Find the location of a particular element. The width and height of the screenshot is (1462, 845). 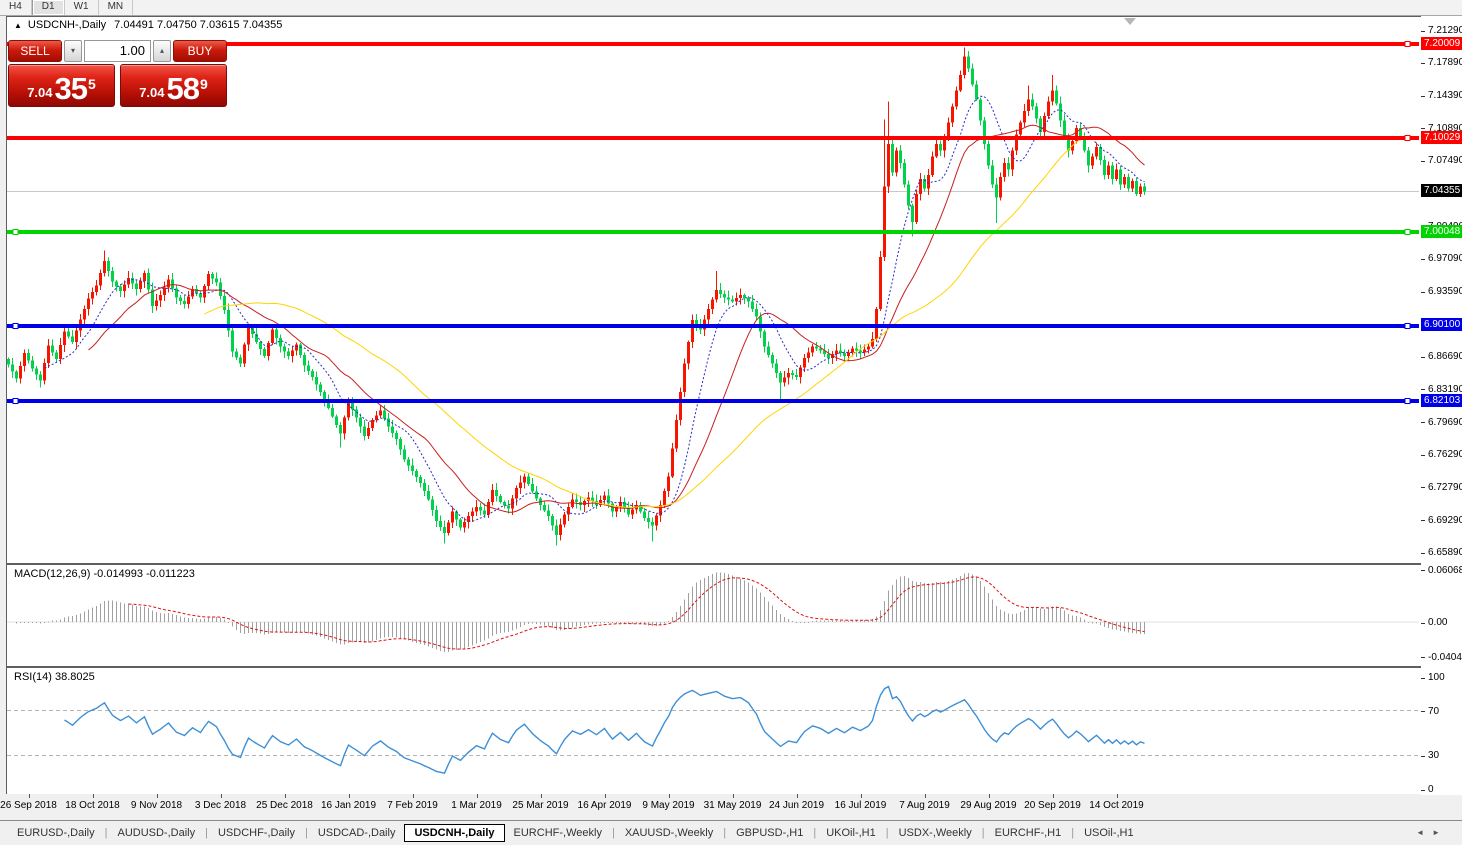

macd-histogram is located at coordinates (580, 612).